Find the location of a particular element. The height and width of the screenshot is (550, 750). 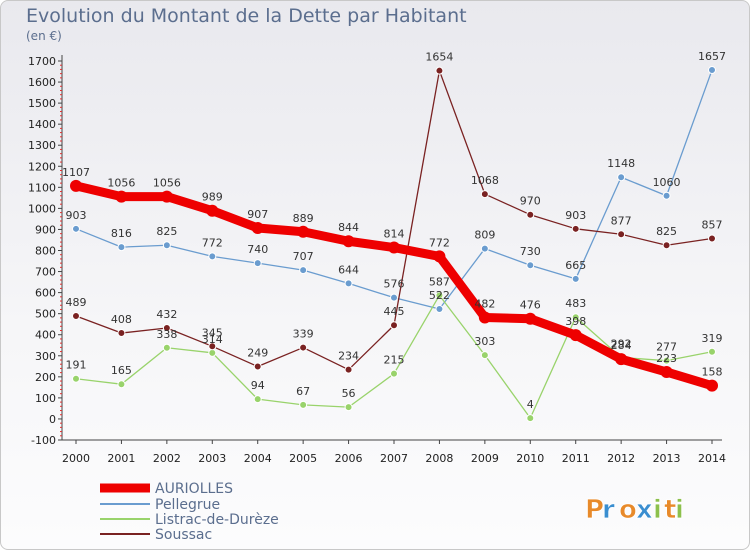

data-label: 772 is located at coordinates (212, 242).